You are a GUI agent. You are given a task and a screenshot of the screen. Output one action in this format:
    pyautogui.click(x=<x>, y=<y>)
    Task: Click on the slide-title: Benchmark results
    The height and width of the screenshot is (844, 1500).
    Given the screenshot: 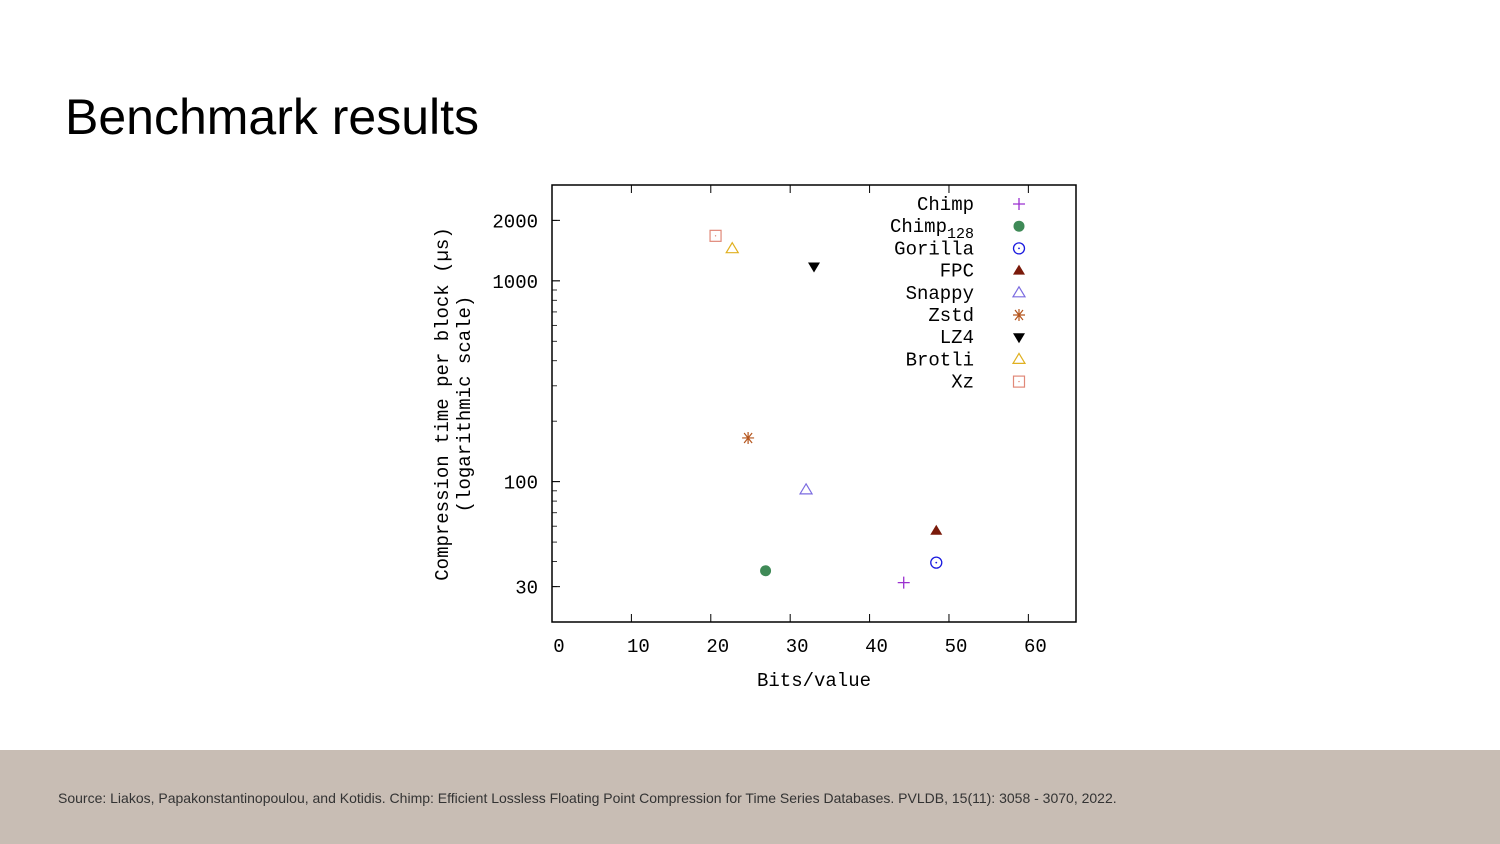 What is the action you would take?
    pyautogui.click(x=272, y=117)
    